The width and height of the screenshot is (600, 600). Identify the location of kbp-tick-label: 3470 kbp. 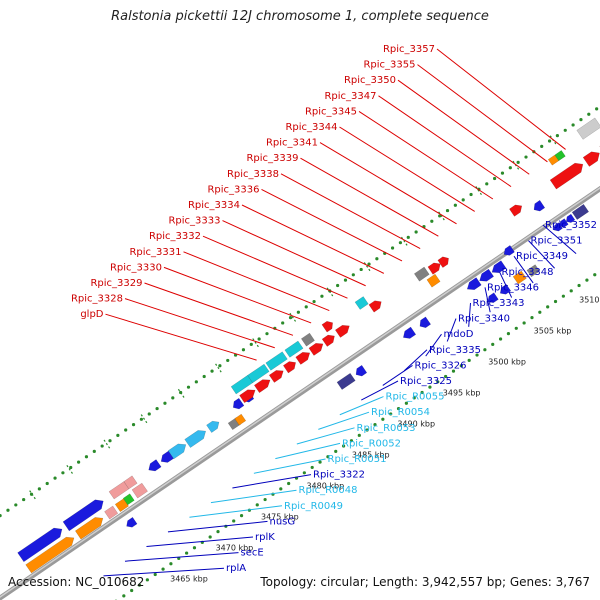
(235, 547).